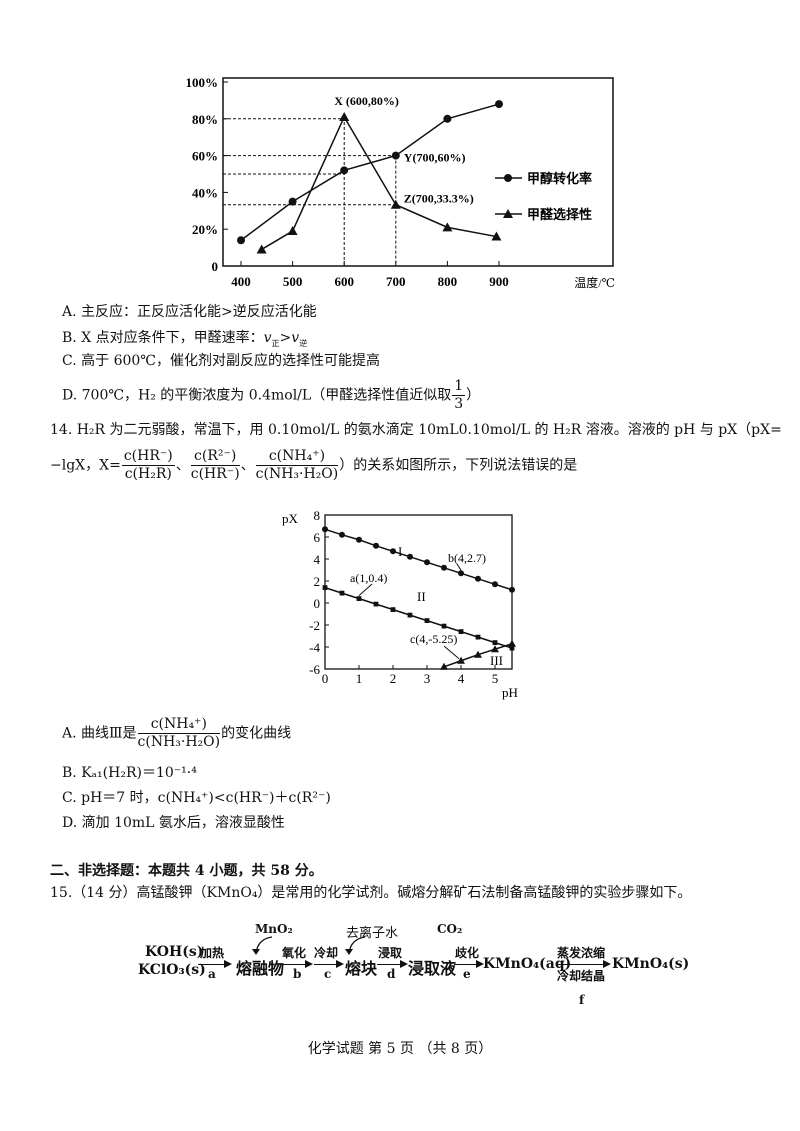  Describe the element at coordinates (184, 341) in the screenshot. I see `q13-option-b: B. X 点对应条件下，甲醛速率：v正>v逆` at that location.